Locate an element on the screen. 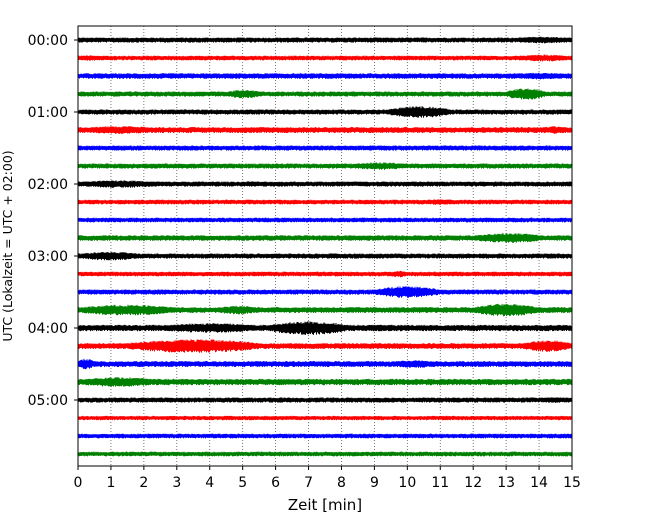  x-tick-label: 4 is located at coordinates (209, 483).